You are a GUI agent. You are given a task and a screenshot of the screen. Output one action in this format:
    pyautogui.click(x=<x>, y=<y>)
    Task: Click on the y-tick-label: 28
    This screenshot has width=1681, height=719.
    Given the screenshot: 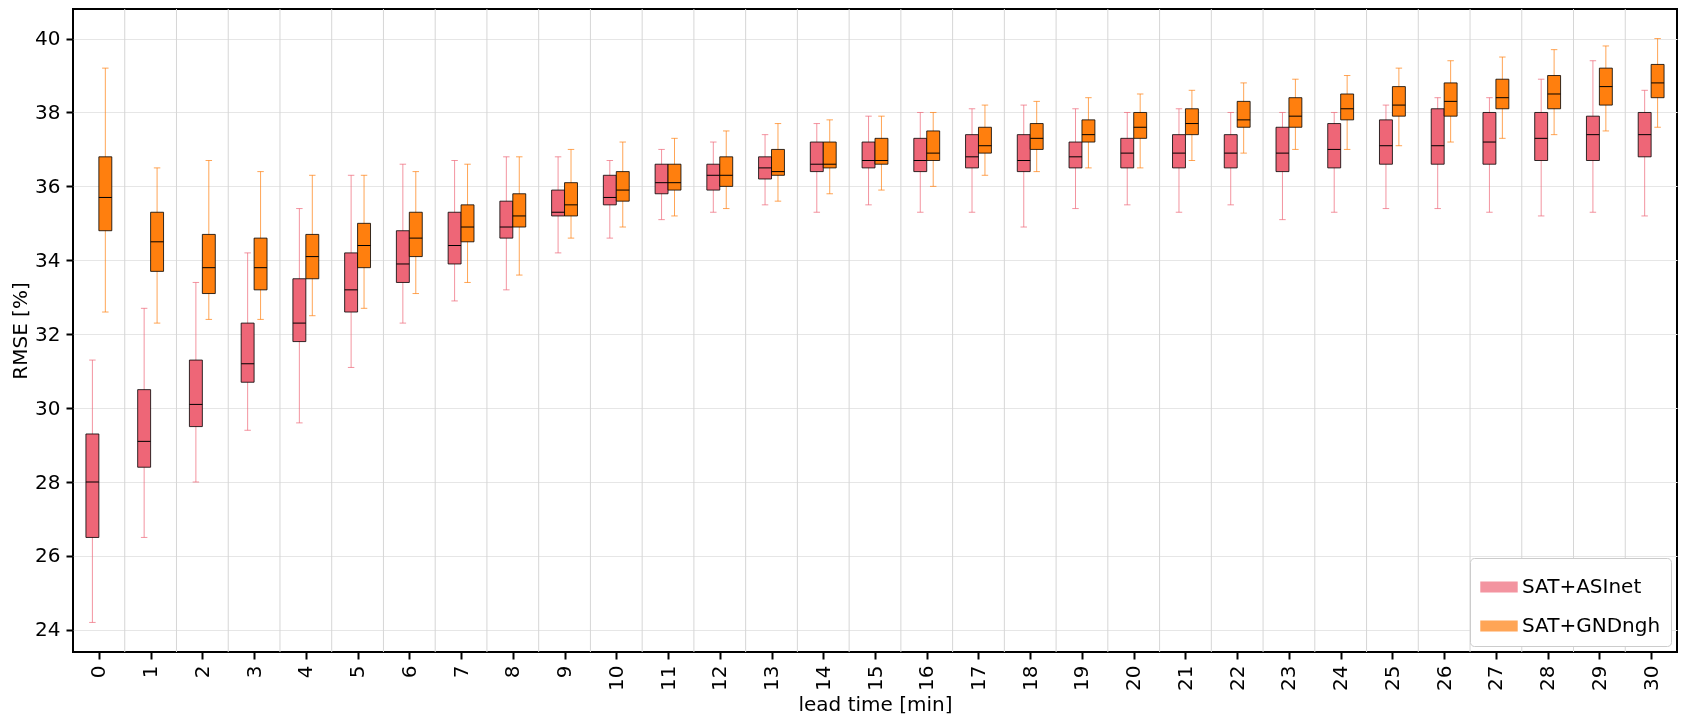 What is the action you would take?
    pyautogui.click(x=48, y=481)
    